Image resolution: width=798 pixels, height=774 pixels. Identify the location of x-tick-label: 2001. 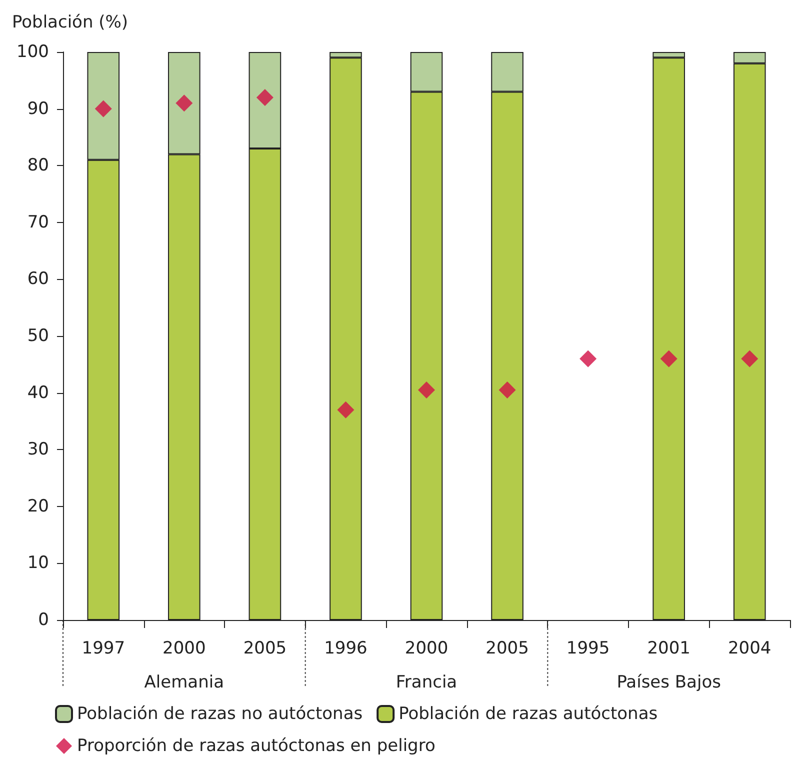
(668, 648).